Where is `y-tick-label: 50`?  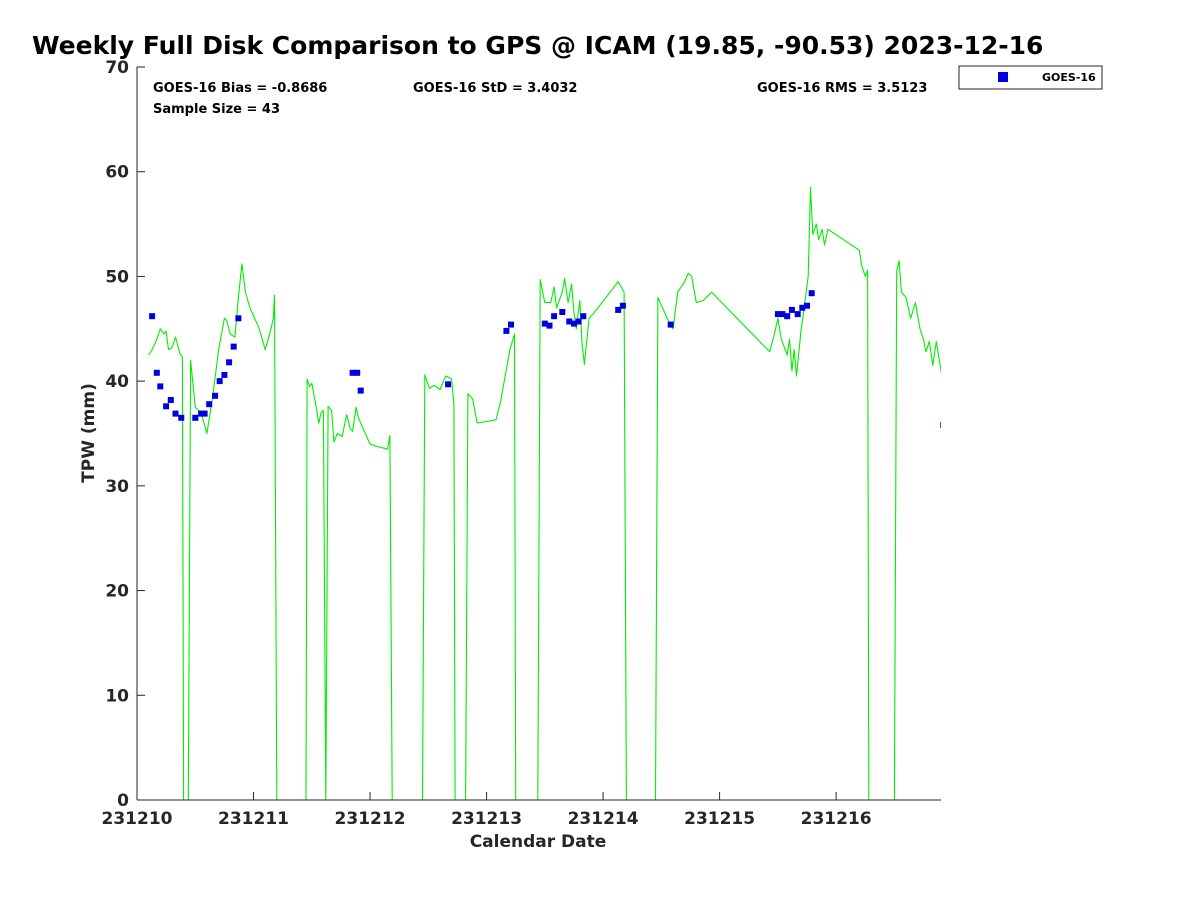
y-tick-label: 50 is located at coordinates (117, 277).